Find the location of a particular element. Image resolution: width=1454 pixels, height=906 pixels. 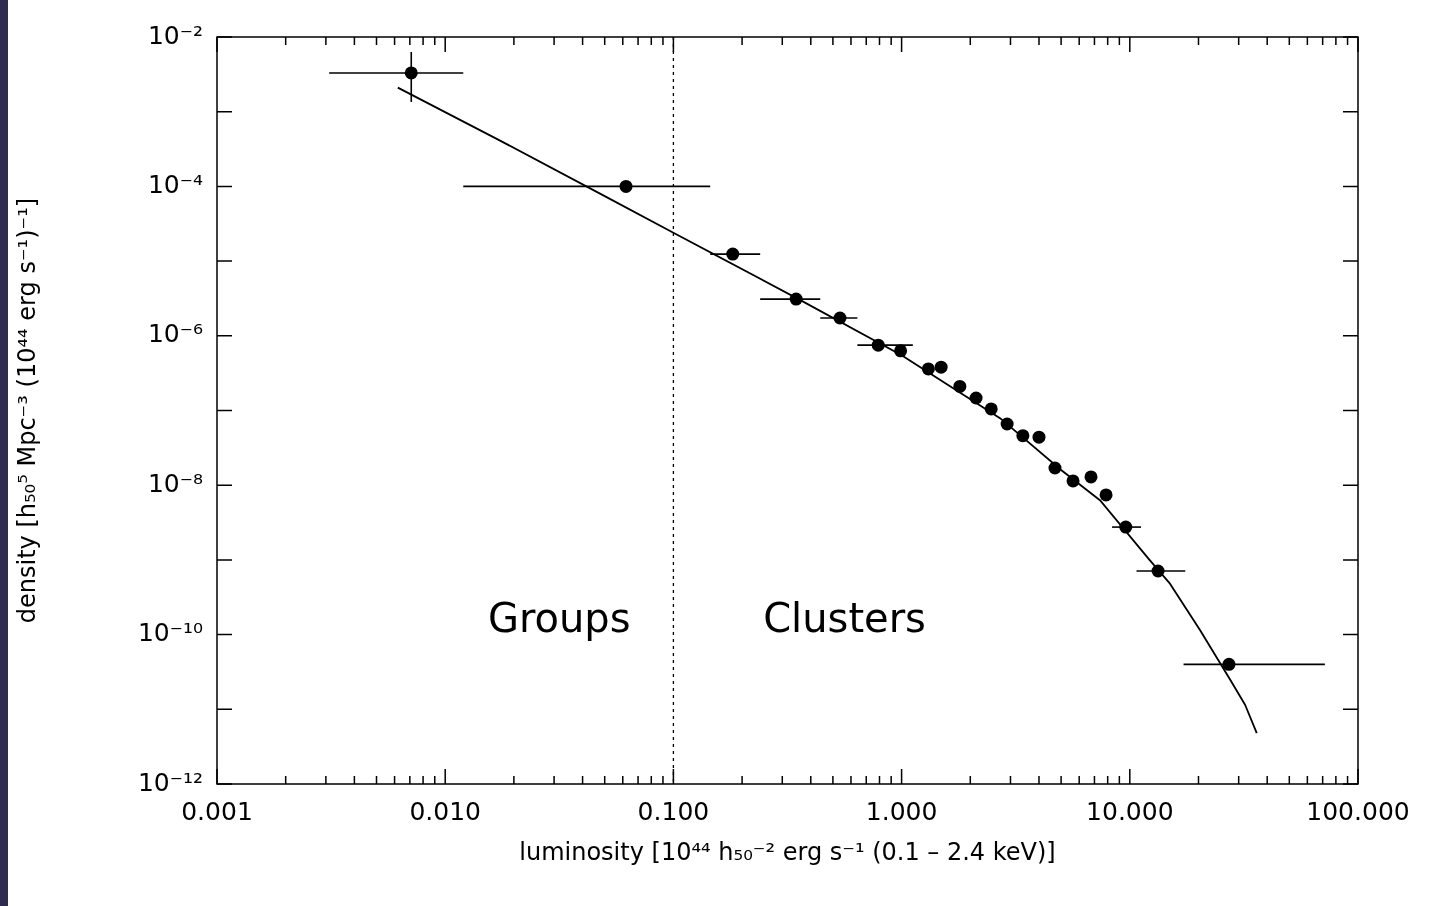

x-tick-label: 100.000 is located at coordinates (1358, 811).